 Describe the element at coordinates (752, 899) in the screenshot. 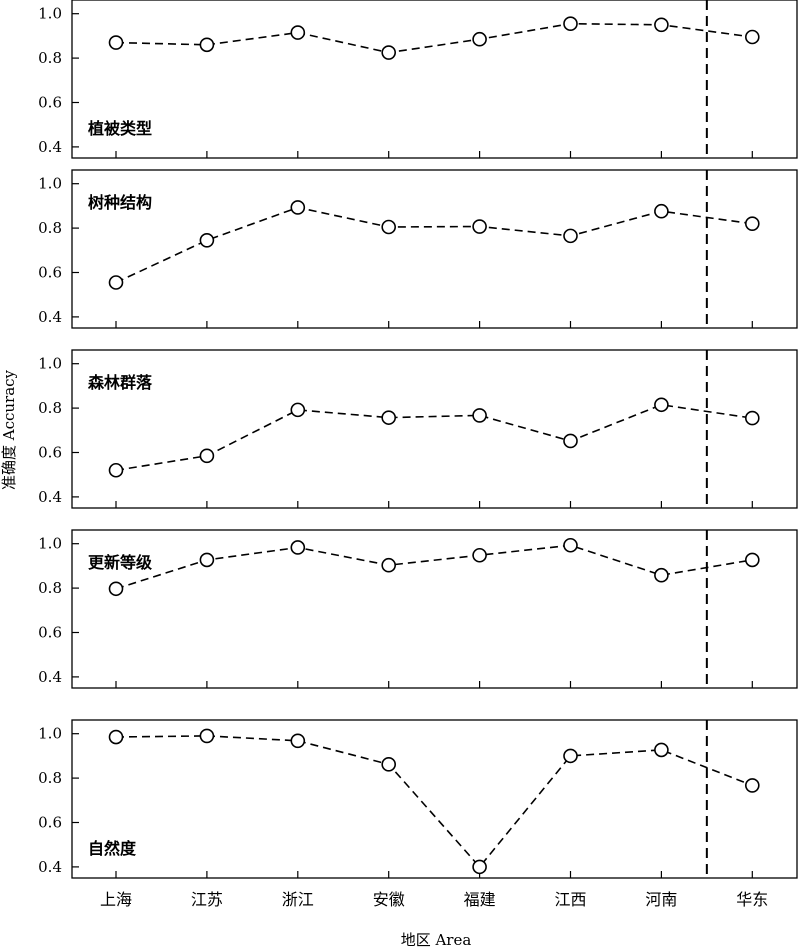

I see `x-tick-label: 华东` at that location.